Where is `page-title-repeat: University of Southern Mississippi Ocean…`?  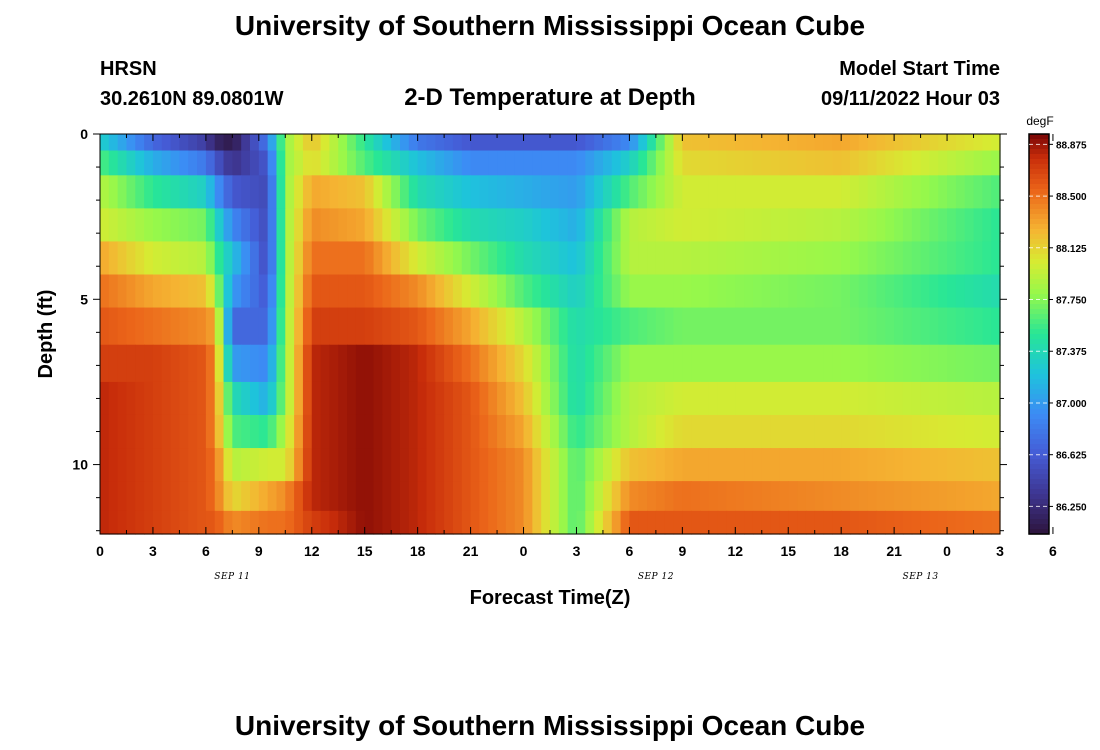
page-title-repeat: University of Southern Mississippi Ocean… is located at coordinates (550, 725).